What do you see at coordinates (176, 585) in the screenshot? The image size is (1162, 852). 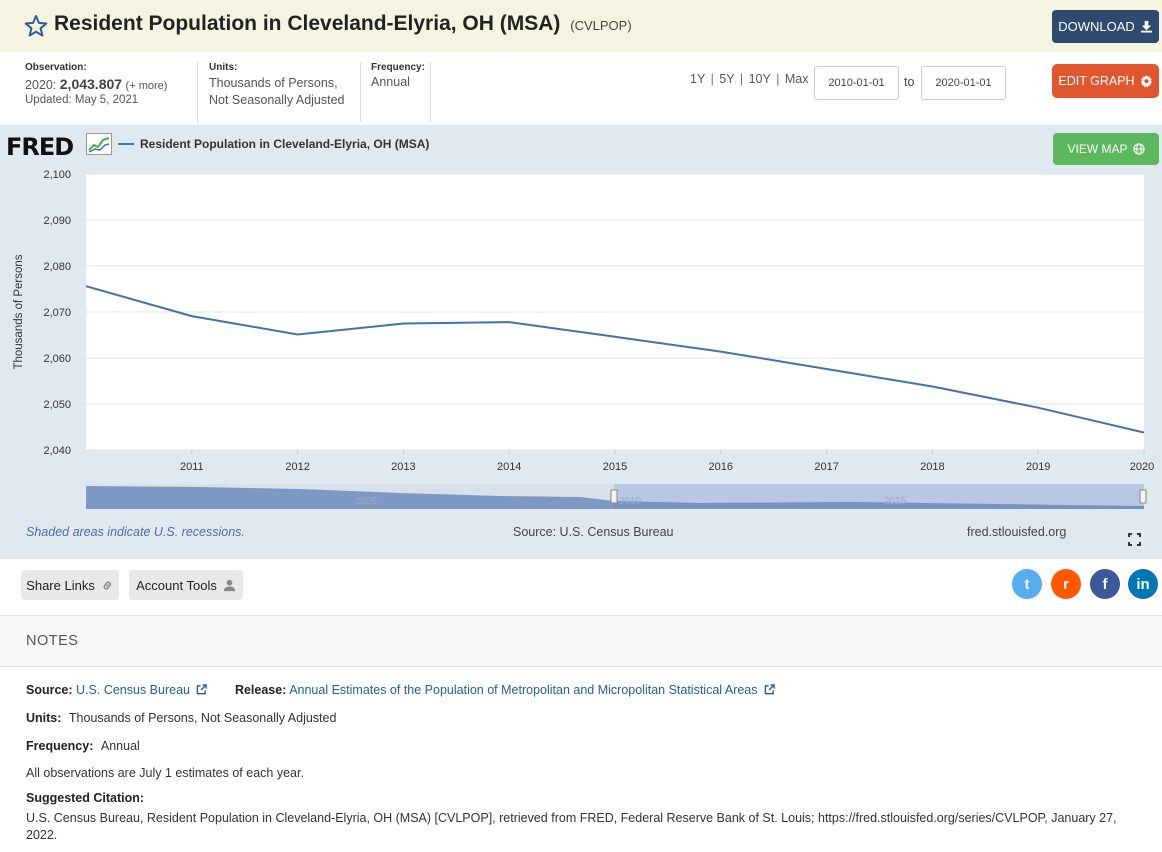 I see `account-tools-label: Account Tools` at bounding box center [176, 585].